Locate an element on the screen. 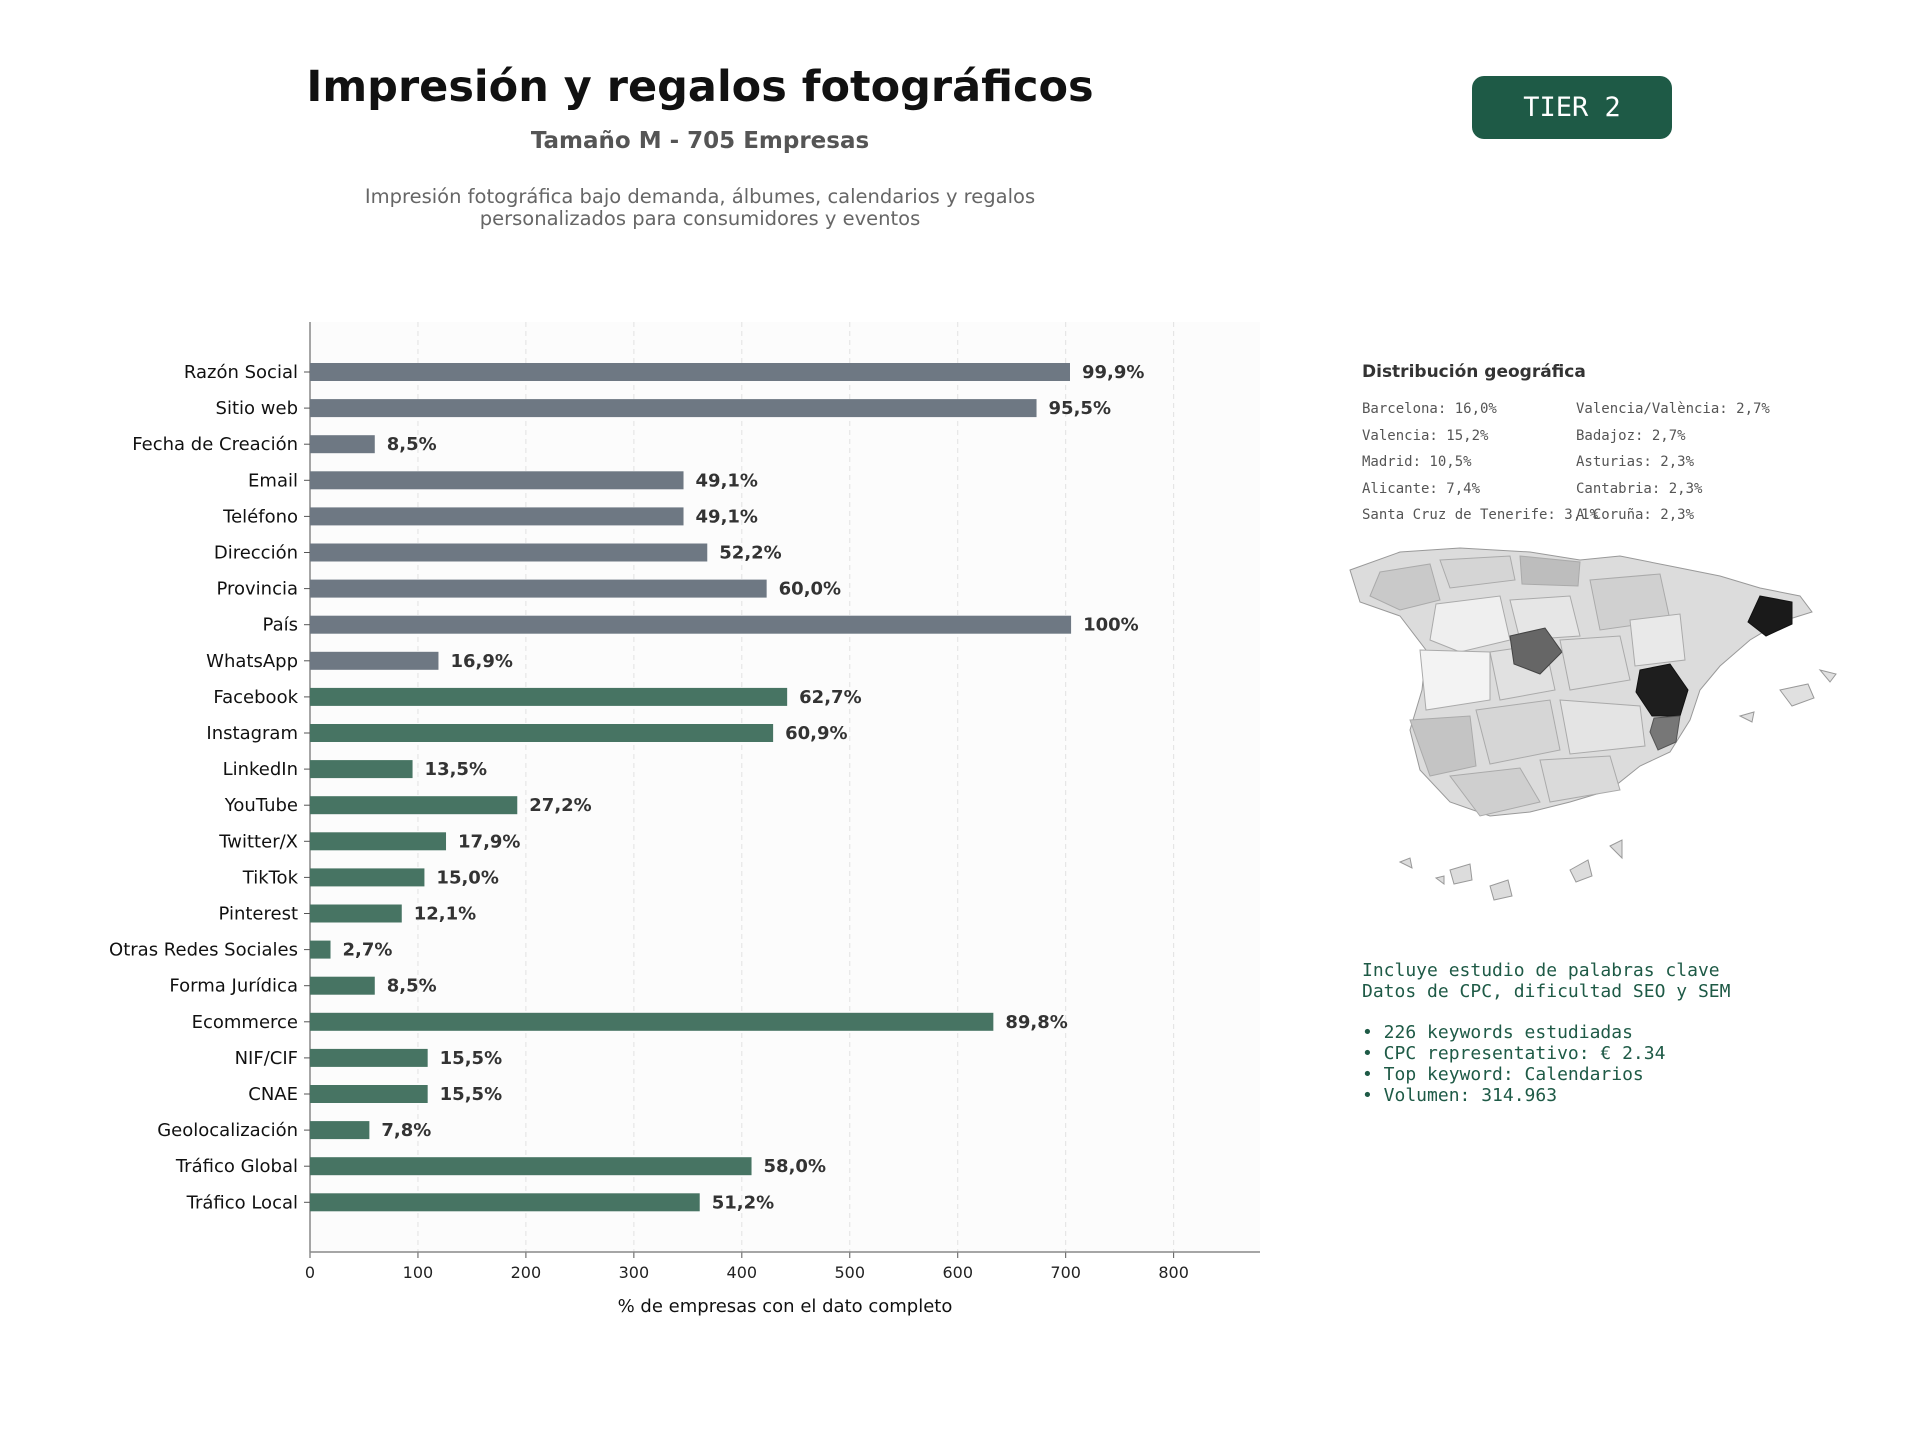 This screenshot has width=1920, height=1440. bar-value-label: 60,0% is located at coordinates (810, 589).